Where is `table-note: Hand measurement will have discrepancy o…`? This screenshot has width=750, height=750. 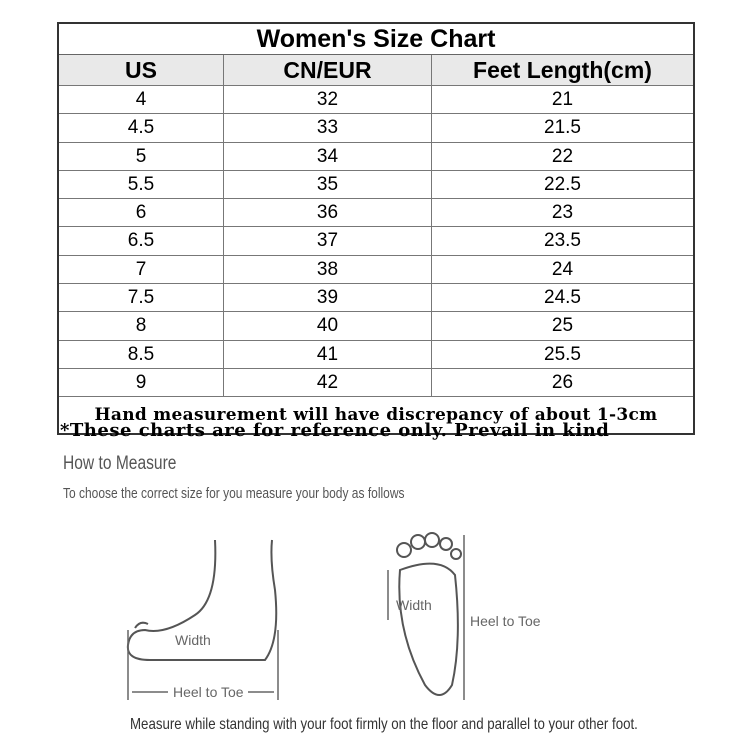 table-note: Hand measurement will have discrepancy o… is located at coordinates (376, 415).